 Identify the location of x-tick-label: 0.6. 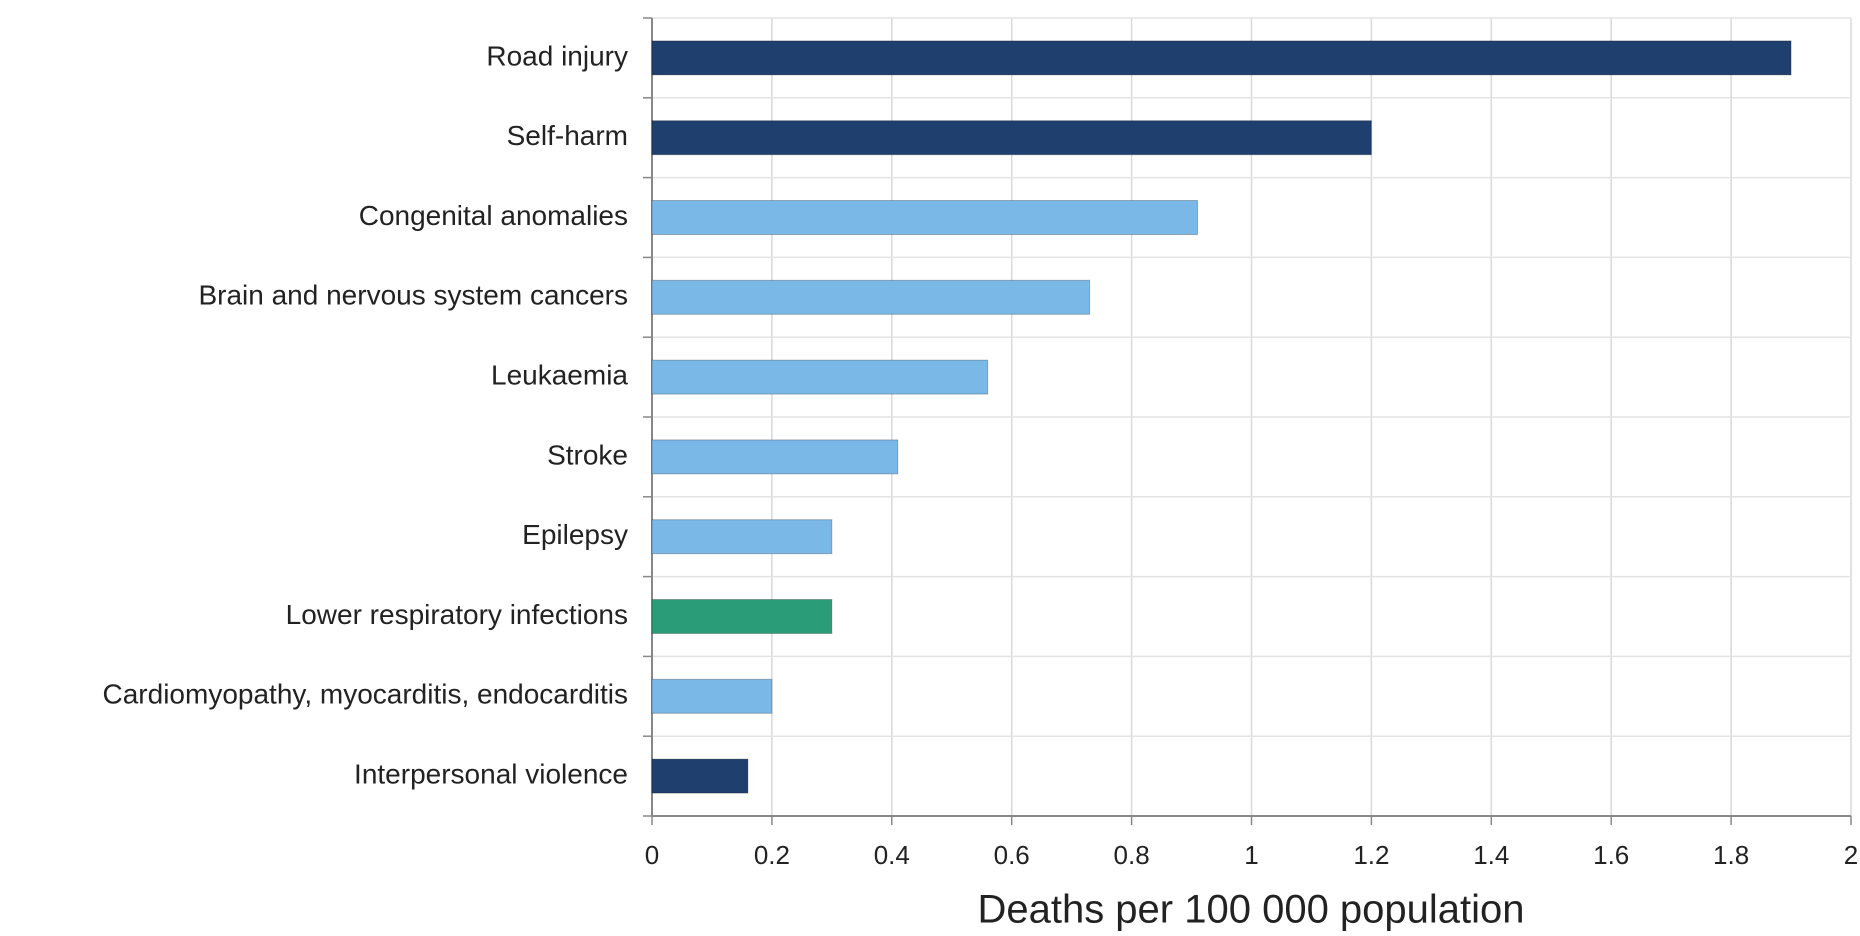
(1012, 855).